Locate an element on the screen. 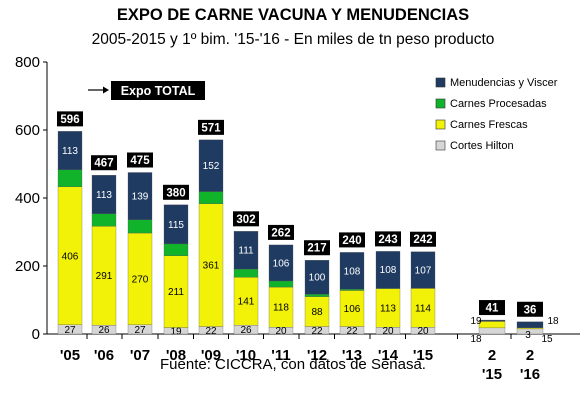  total-label: 262 is located at coordinates (280, 233).